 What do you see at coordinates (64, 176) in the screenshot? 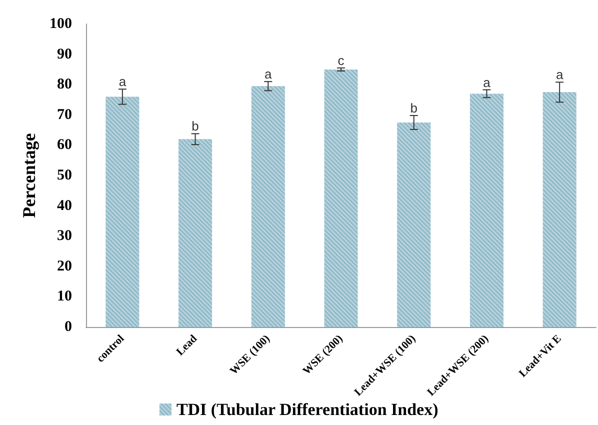
I see `y-tick-label: 50` at bounding box center [64, 176].